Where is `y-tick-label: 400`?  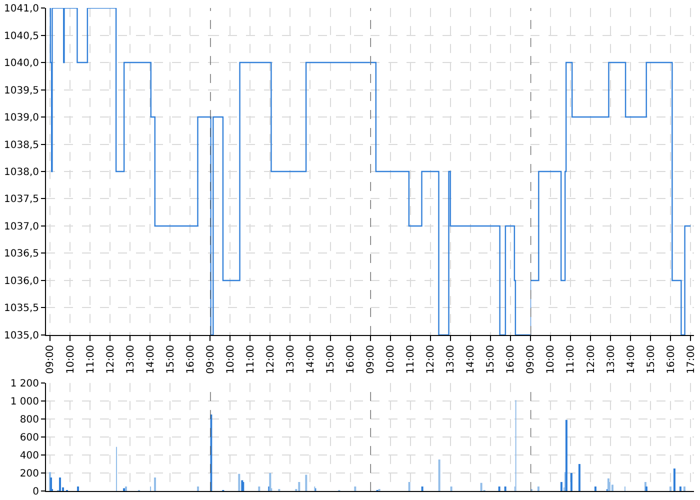
y-tick-label: 400 is located at coordinates (29, 456).